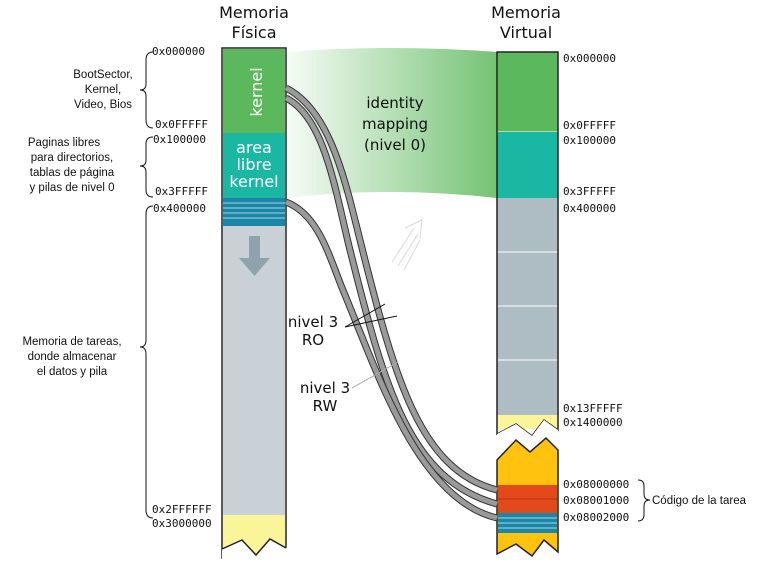  I want to click on virt-addr-7: 0x08000000, so click(596, 484).